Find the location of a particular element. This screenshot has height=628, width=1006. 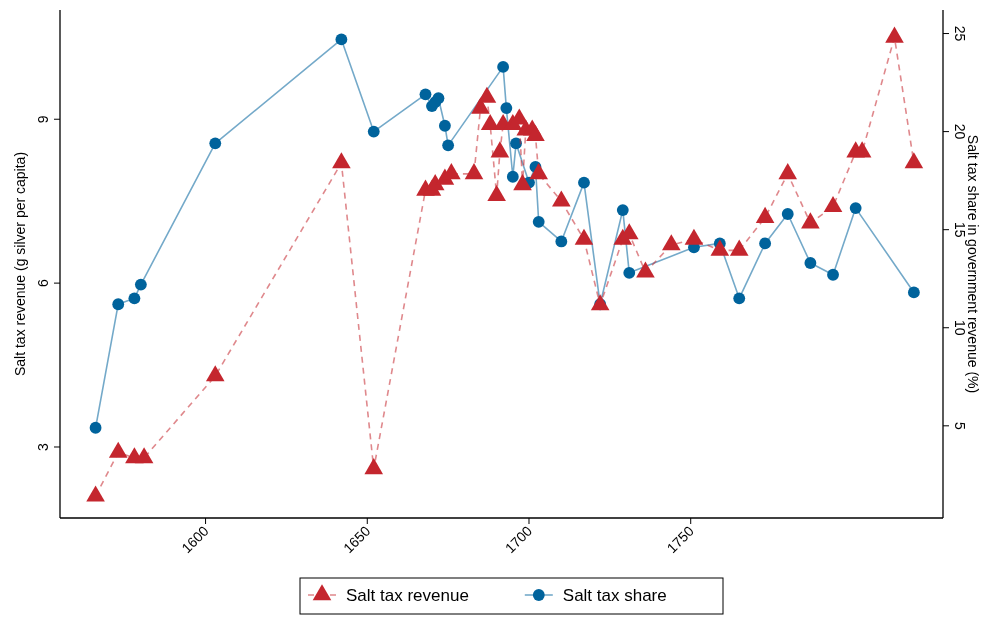

y2-tick-label: 20 is located at coordinates (960, 131).